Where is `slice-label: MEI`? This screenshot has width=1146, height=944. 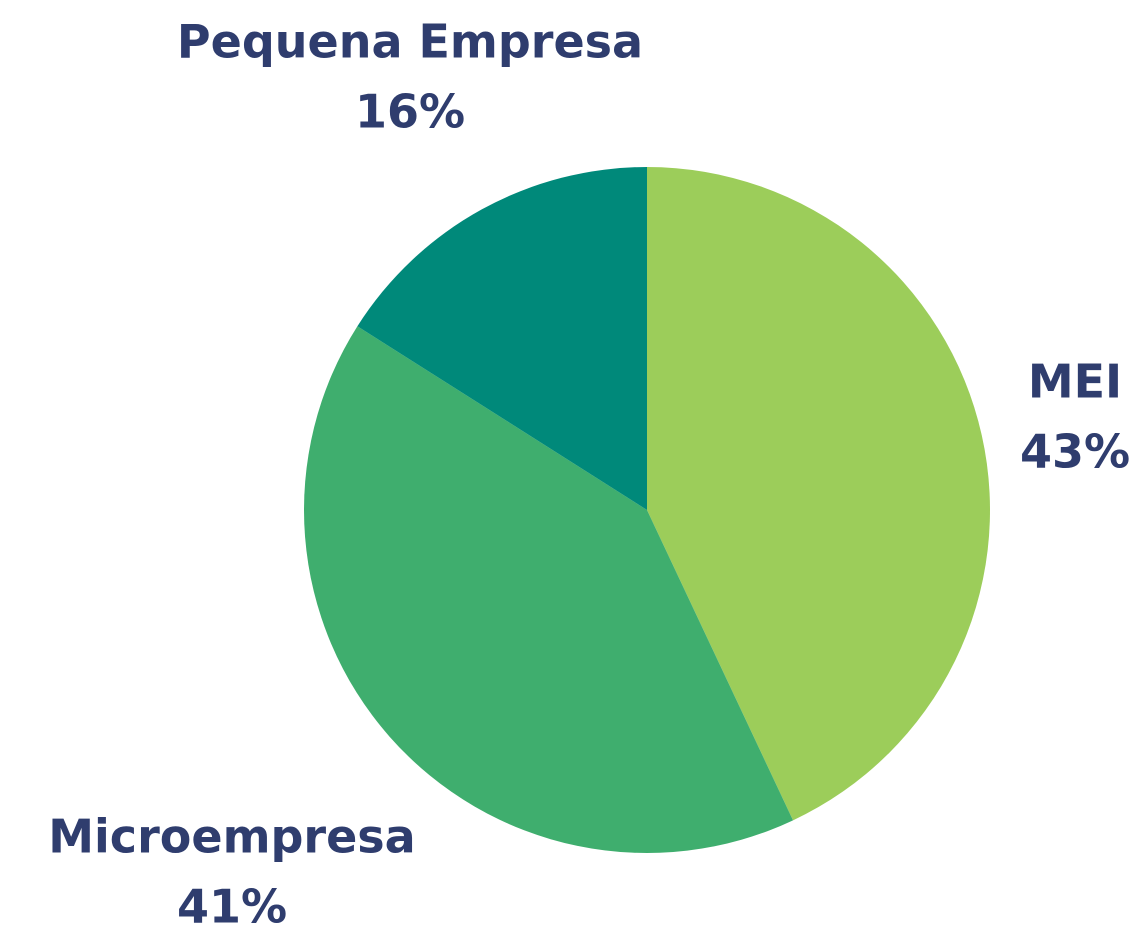
slice-label: MEI is located at coordinates (1075, 382).